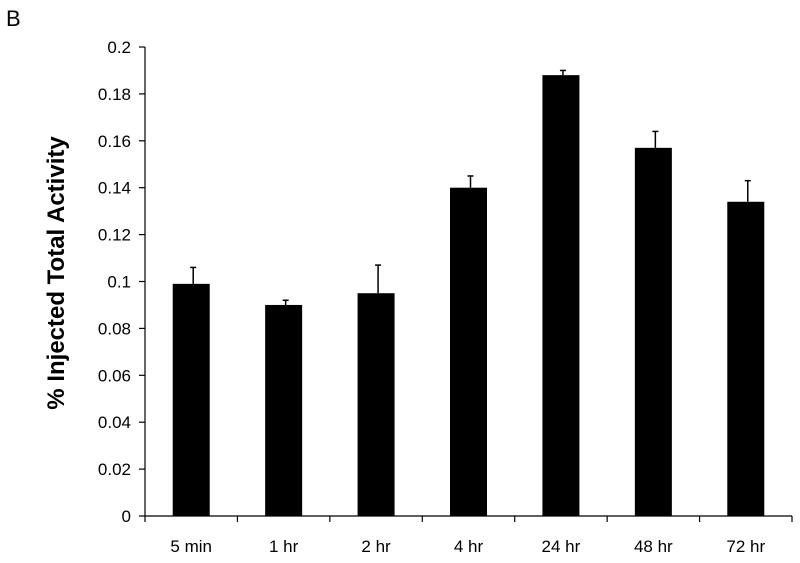 The height and width of the screenshot is (563, 800). I want to click on y-tick-label: 0.18, so click(114, 94).